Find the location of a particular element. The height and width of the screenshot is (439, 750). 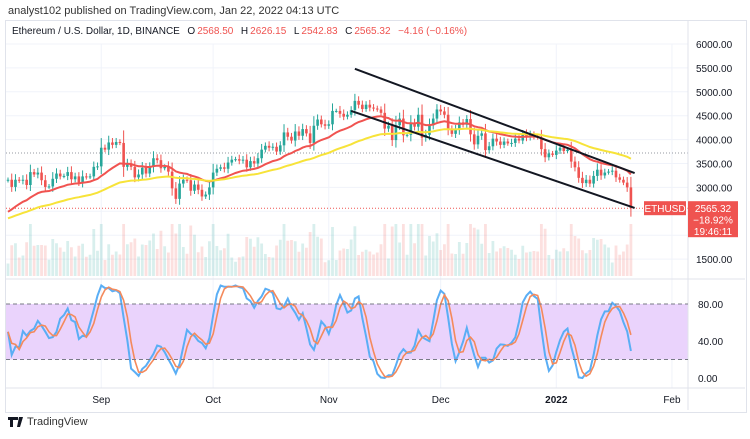

change-percent: −18.92% is located at coordinates (713, 221).